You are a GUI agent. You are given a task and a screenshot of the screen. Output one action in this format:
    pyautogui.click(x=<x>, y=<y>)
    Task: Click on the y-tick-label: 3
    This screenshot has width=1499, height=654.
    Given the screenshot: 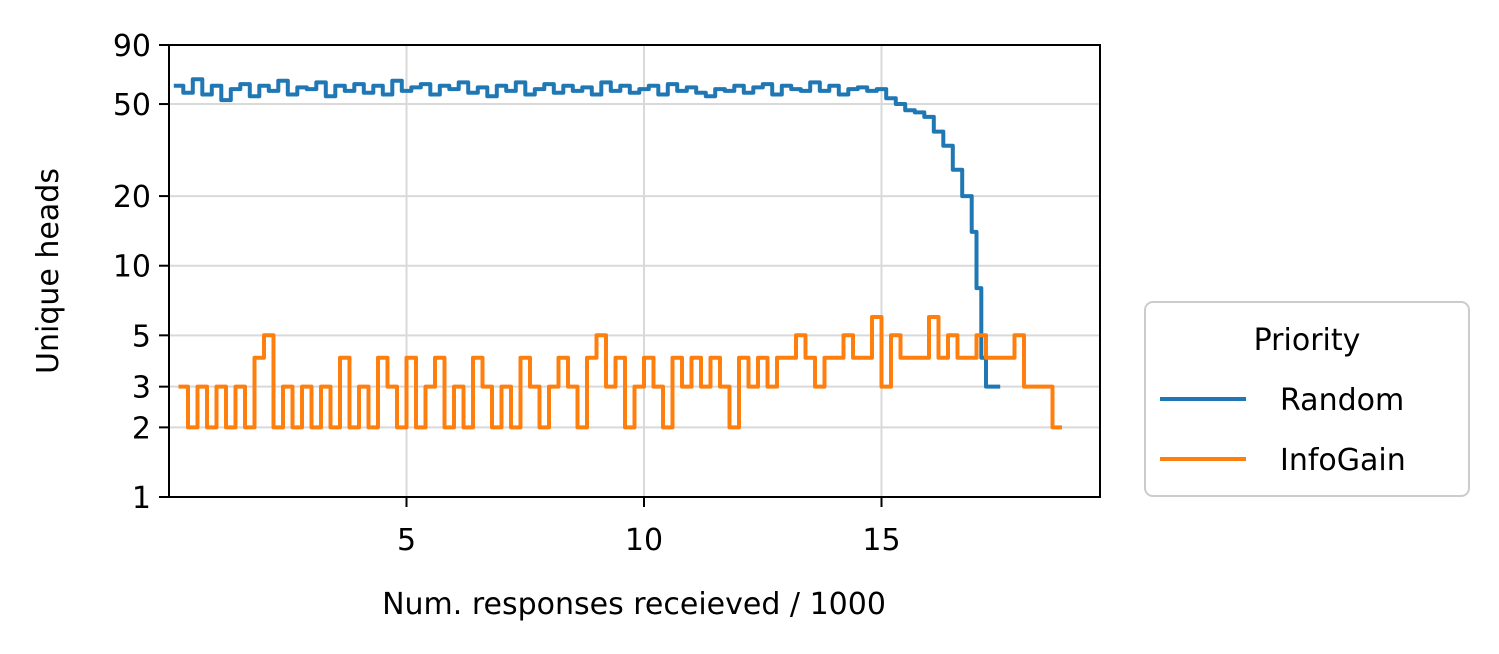 What is the action you would take?
    pyautogui.click(x=141, y=388)
    